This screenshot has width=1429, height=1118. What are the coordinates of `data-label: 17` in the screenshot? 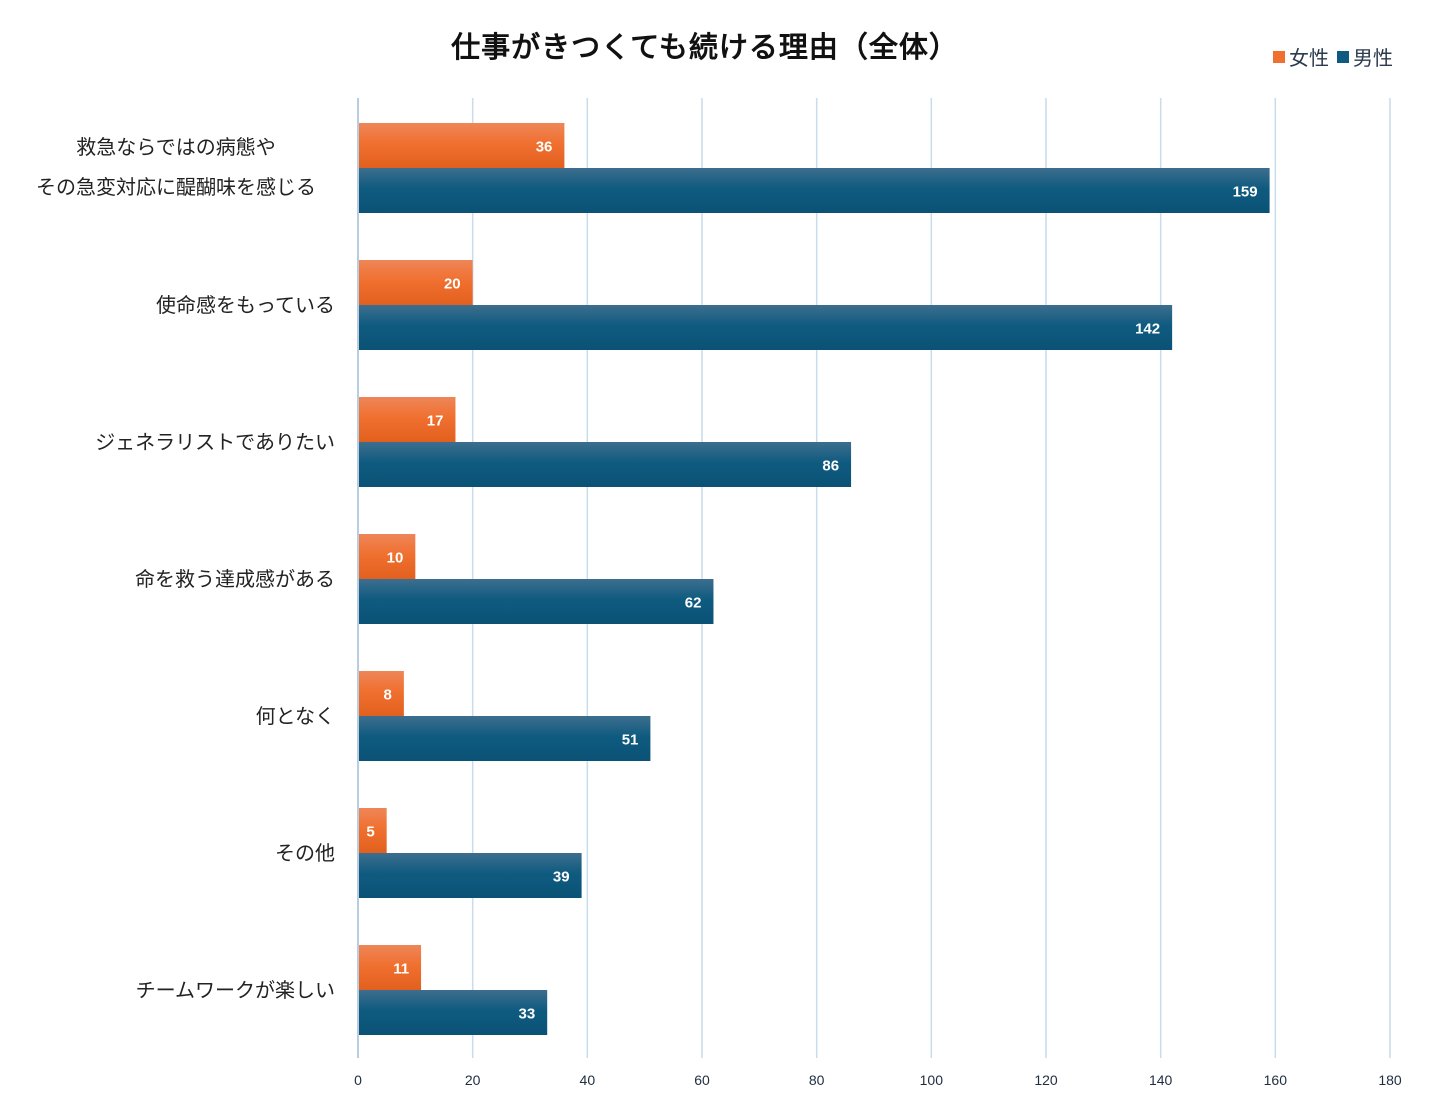 It's located at (435, 421).